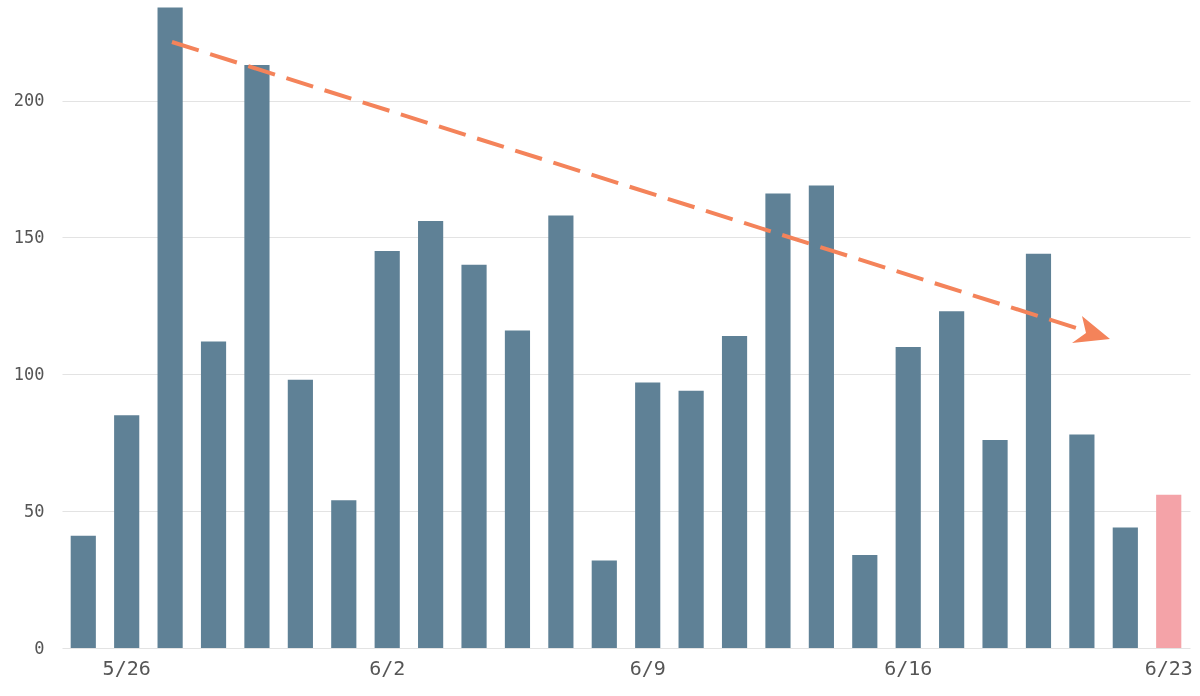 The height and width of the screenshot is (696, 1200). Describe the element at coordinates (29, 236) in the screenshot. I see `y-tick-label: 150` at that location.